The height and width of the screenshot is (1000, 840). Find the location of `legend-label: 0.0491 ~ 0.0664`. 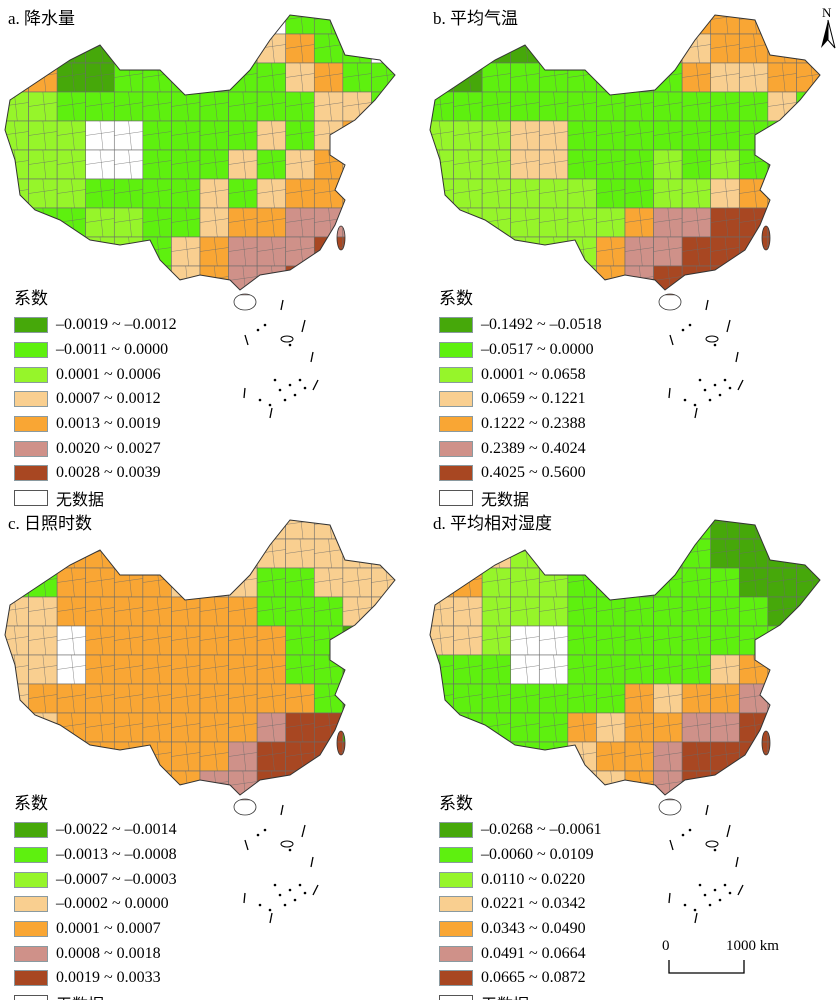

legend-label: 0.0491 ~ 0.0664 is located at coordinates (533, 953).